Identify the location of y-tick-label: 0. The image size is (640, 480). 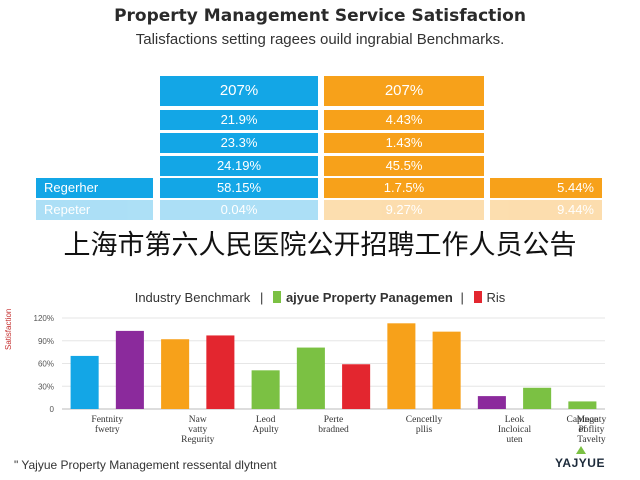
(52, 409).